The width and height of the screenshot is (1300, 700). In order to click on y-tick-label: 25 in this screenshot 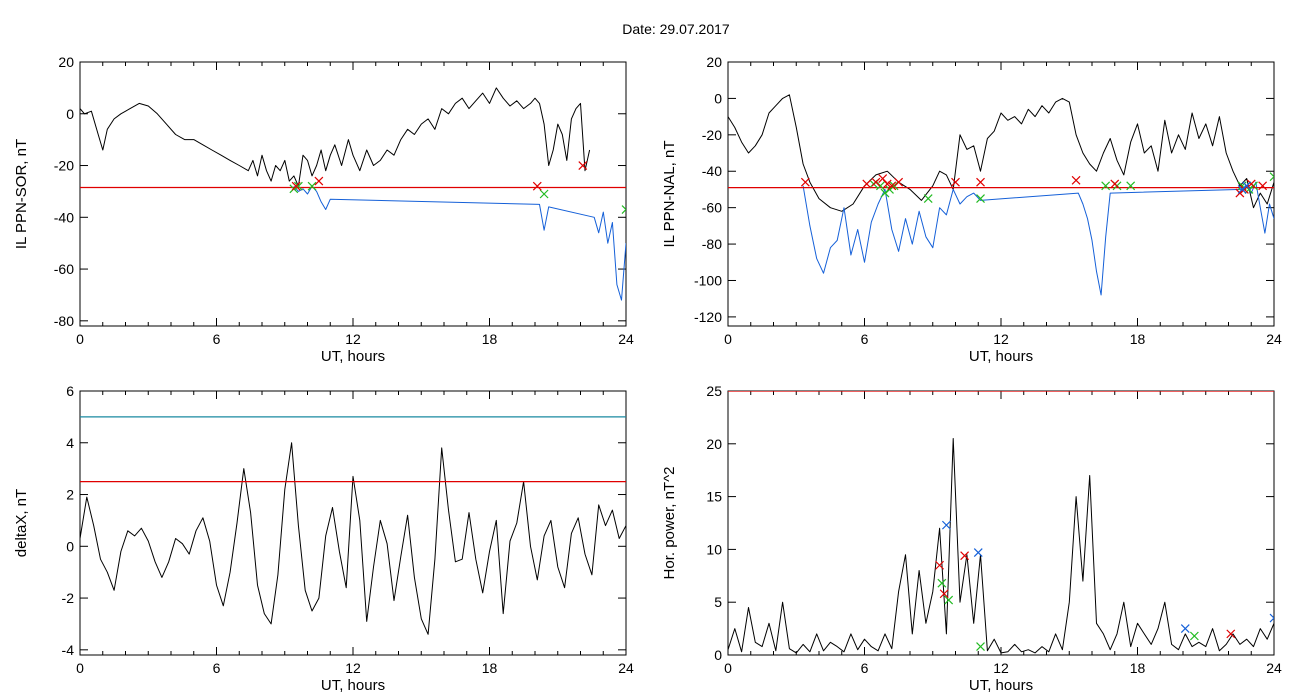, I will do `click(714, 391)`.